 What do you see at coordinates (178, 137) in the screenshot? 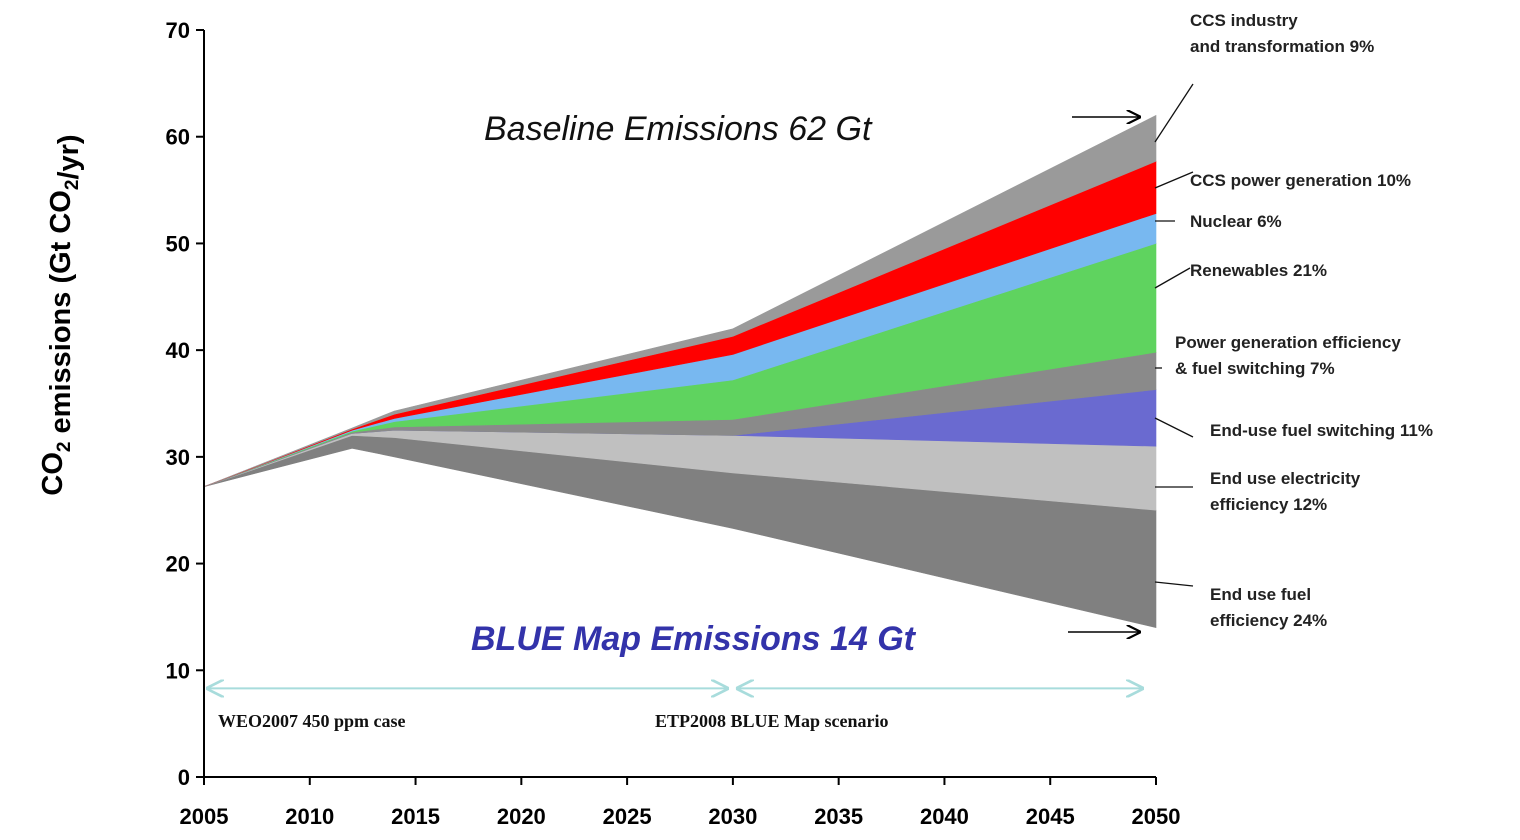
I see `y-tick-label: 60` at bounding box center [178, 137].